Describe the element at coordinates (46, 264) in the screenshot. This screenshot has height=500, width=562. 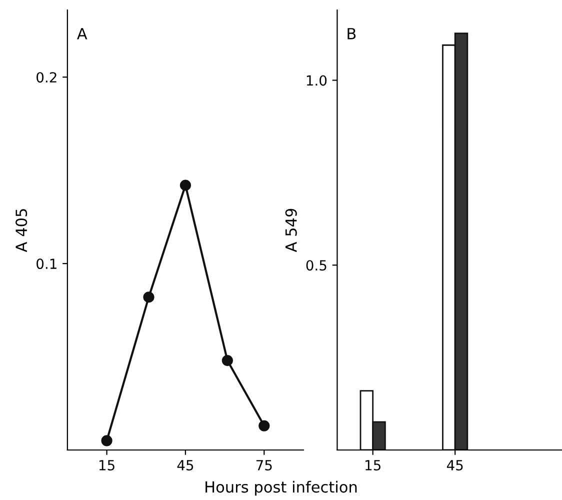
I see `y-tick-label: 0.1` at that location.